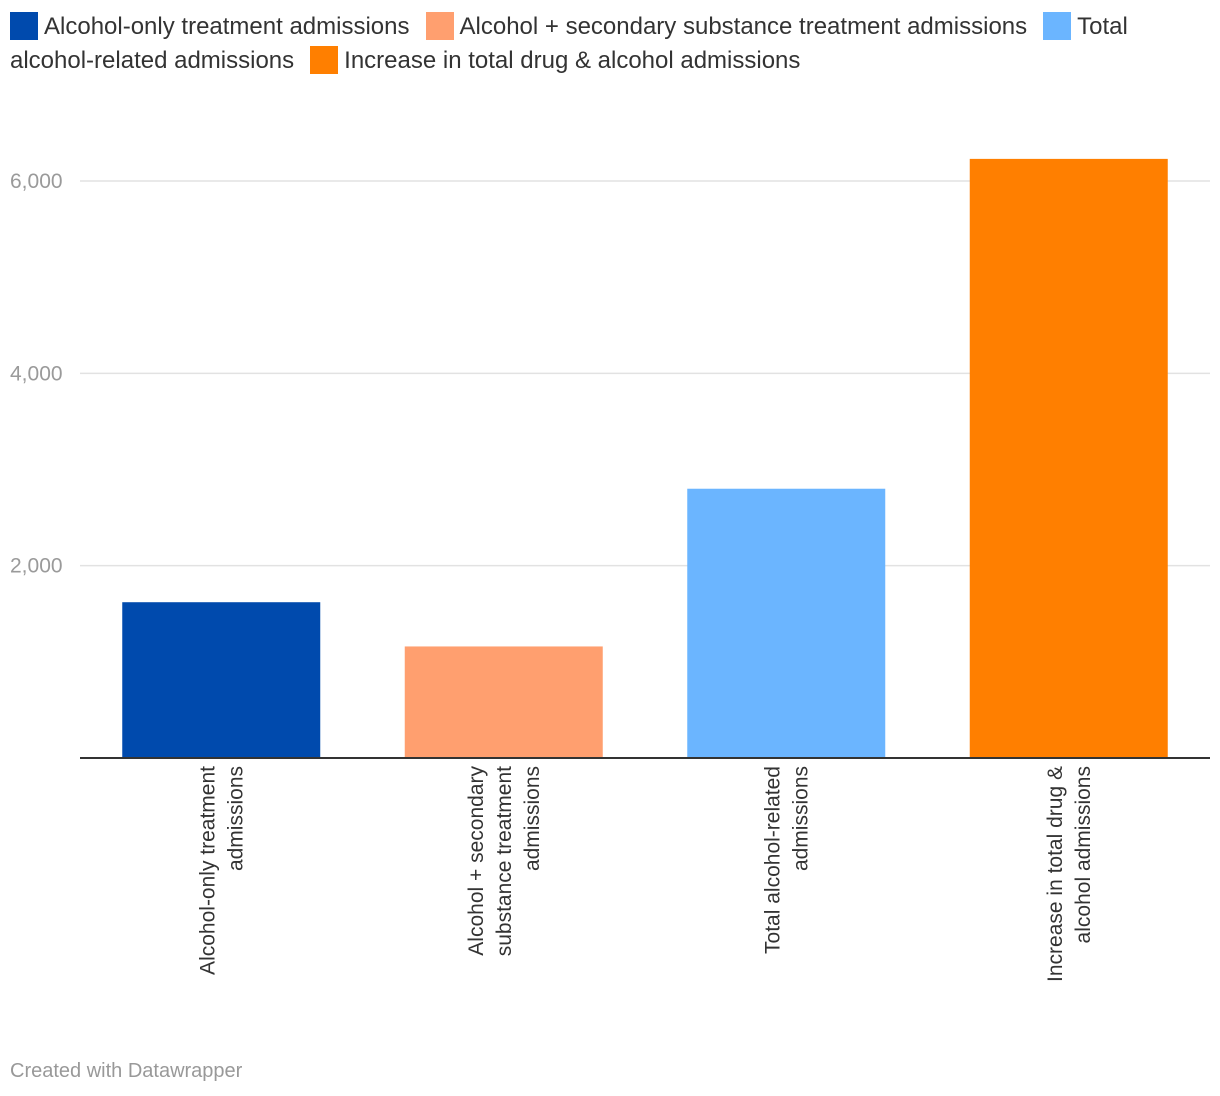  Describe the element at coordinates (786, 860) in the screenshot. I see `category-label: Total alcohol-related admissions` at that location.